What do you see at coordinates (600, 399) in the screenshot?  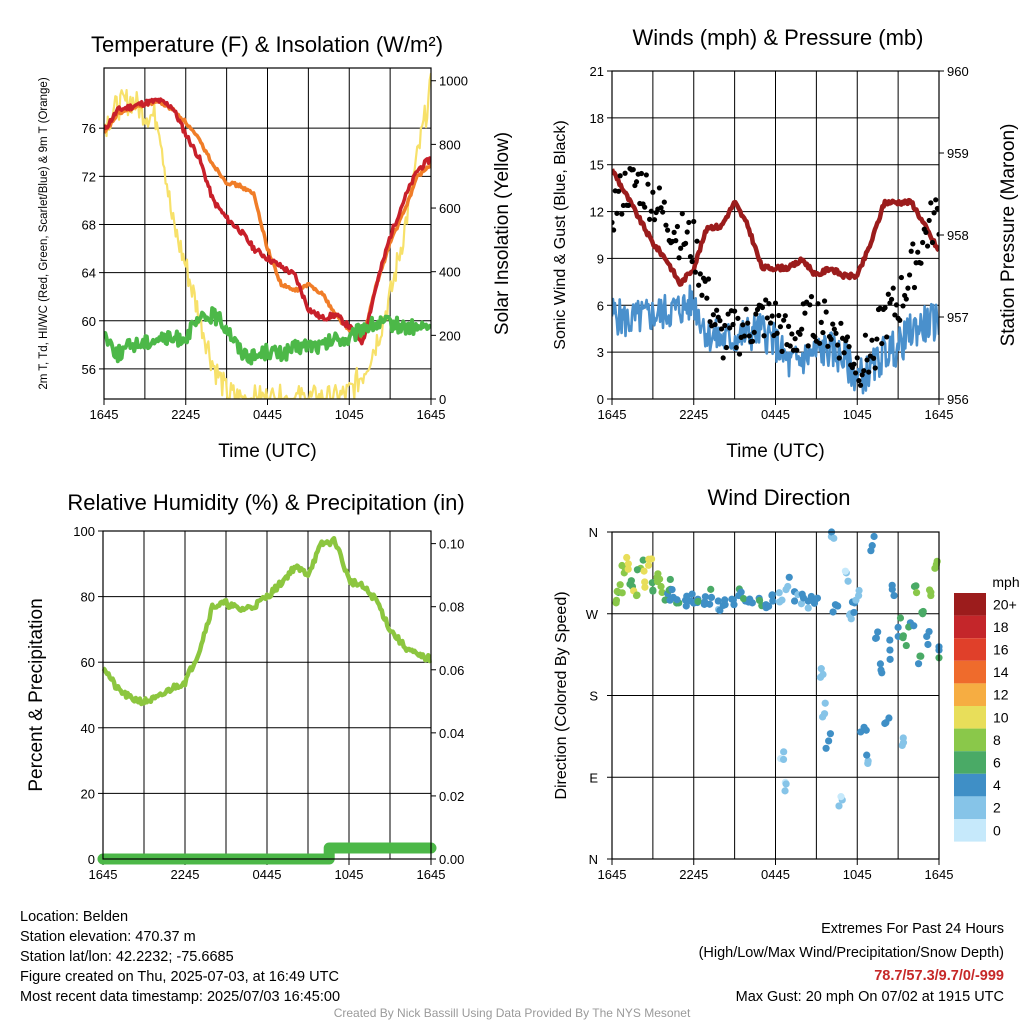 I see `y-tick-label-left: 0` at bounding box center [600, 399].